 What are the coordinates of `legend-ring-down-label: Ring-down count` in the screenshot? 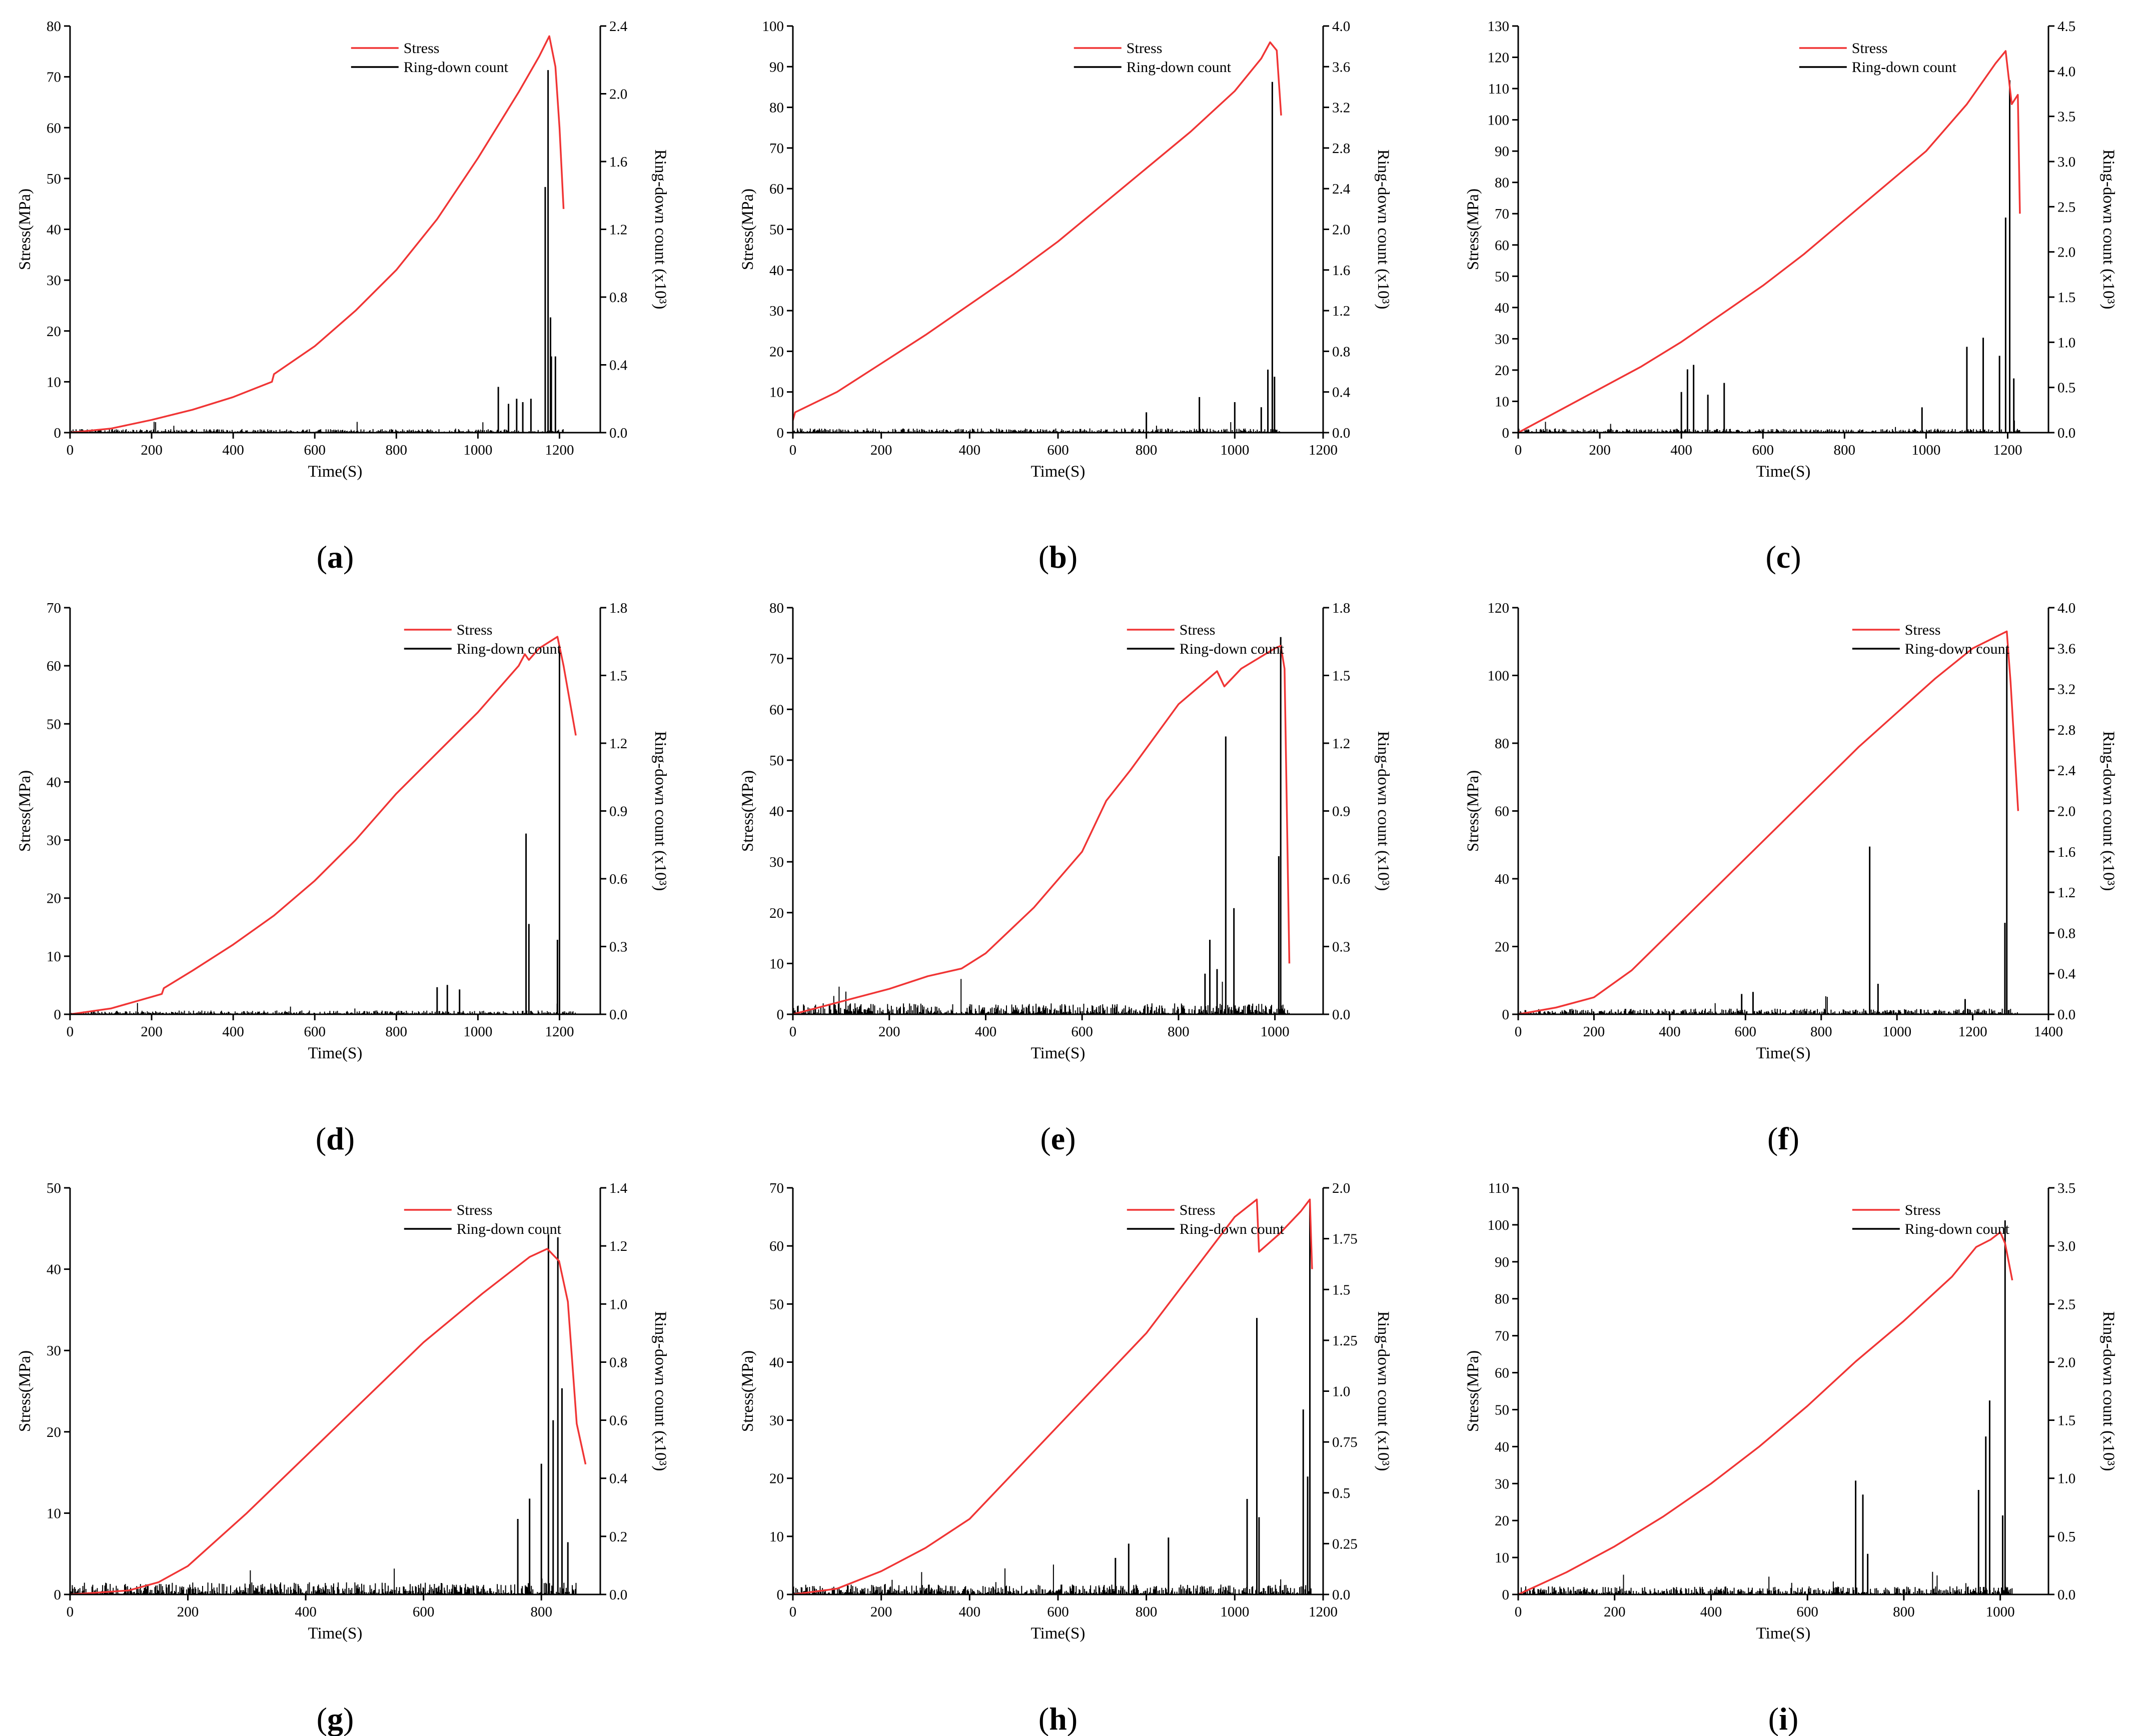 It's located at (509, 649).